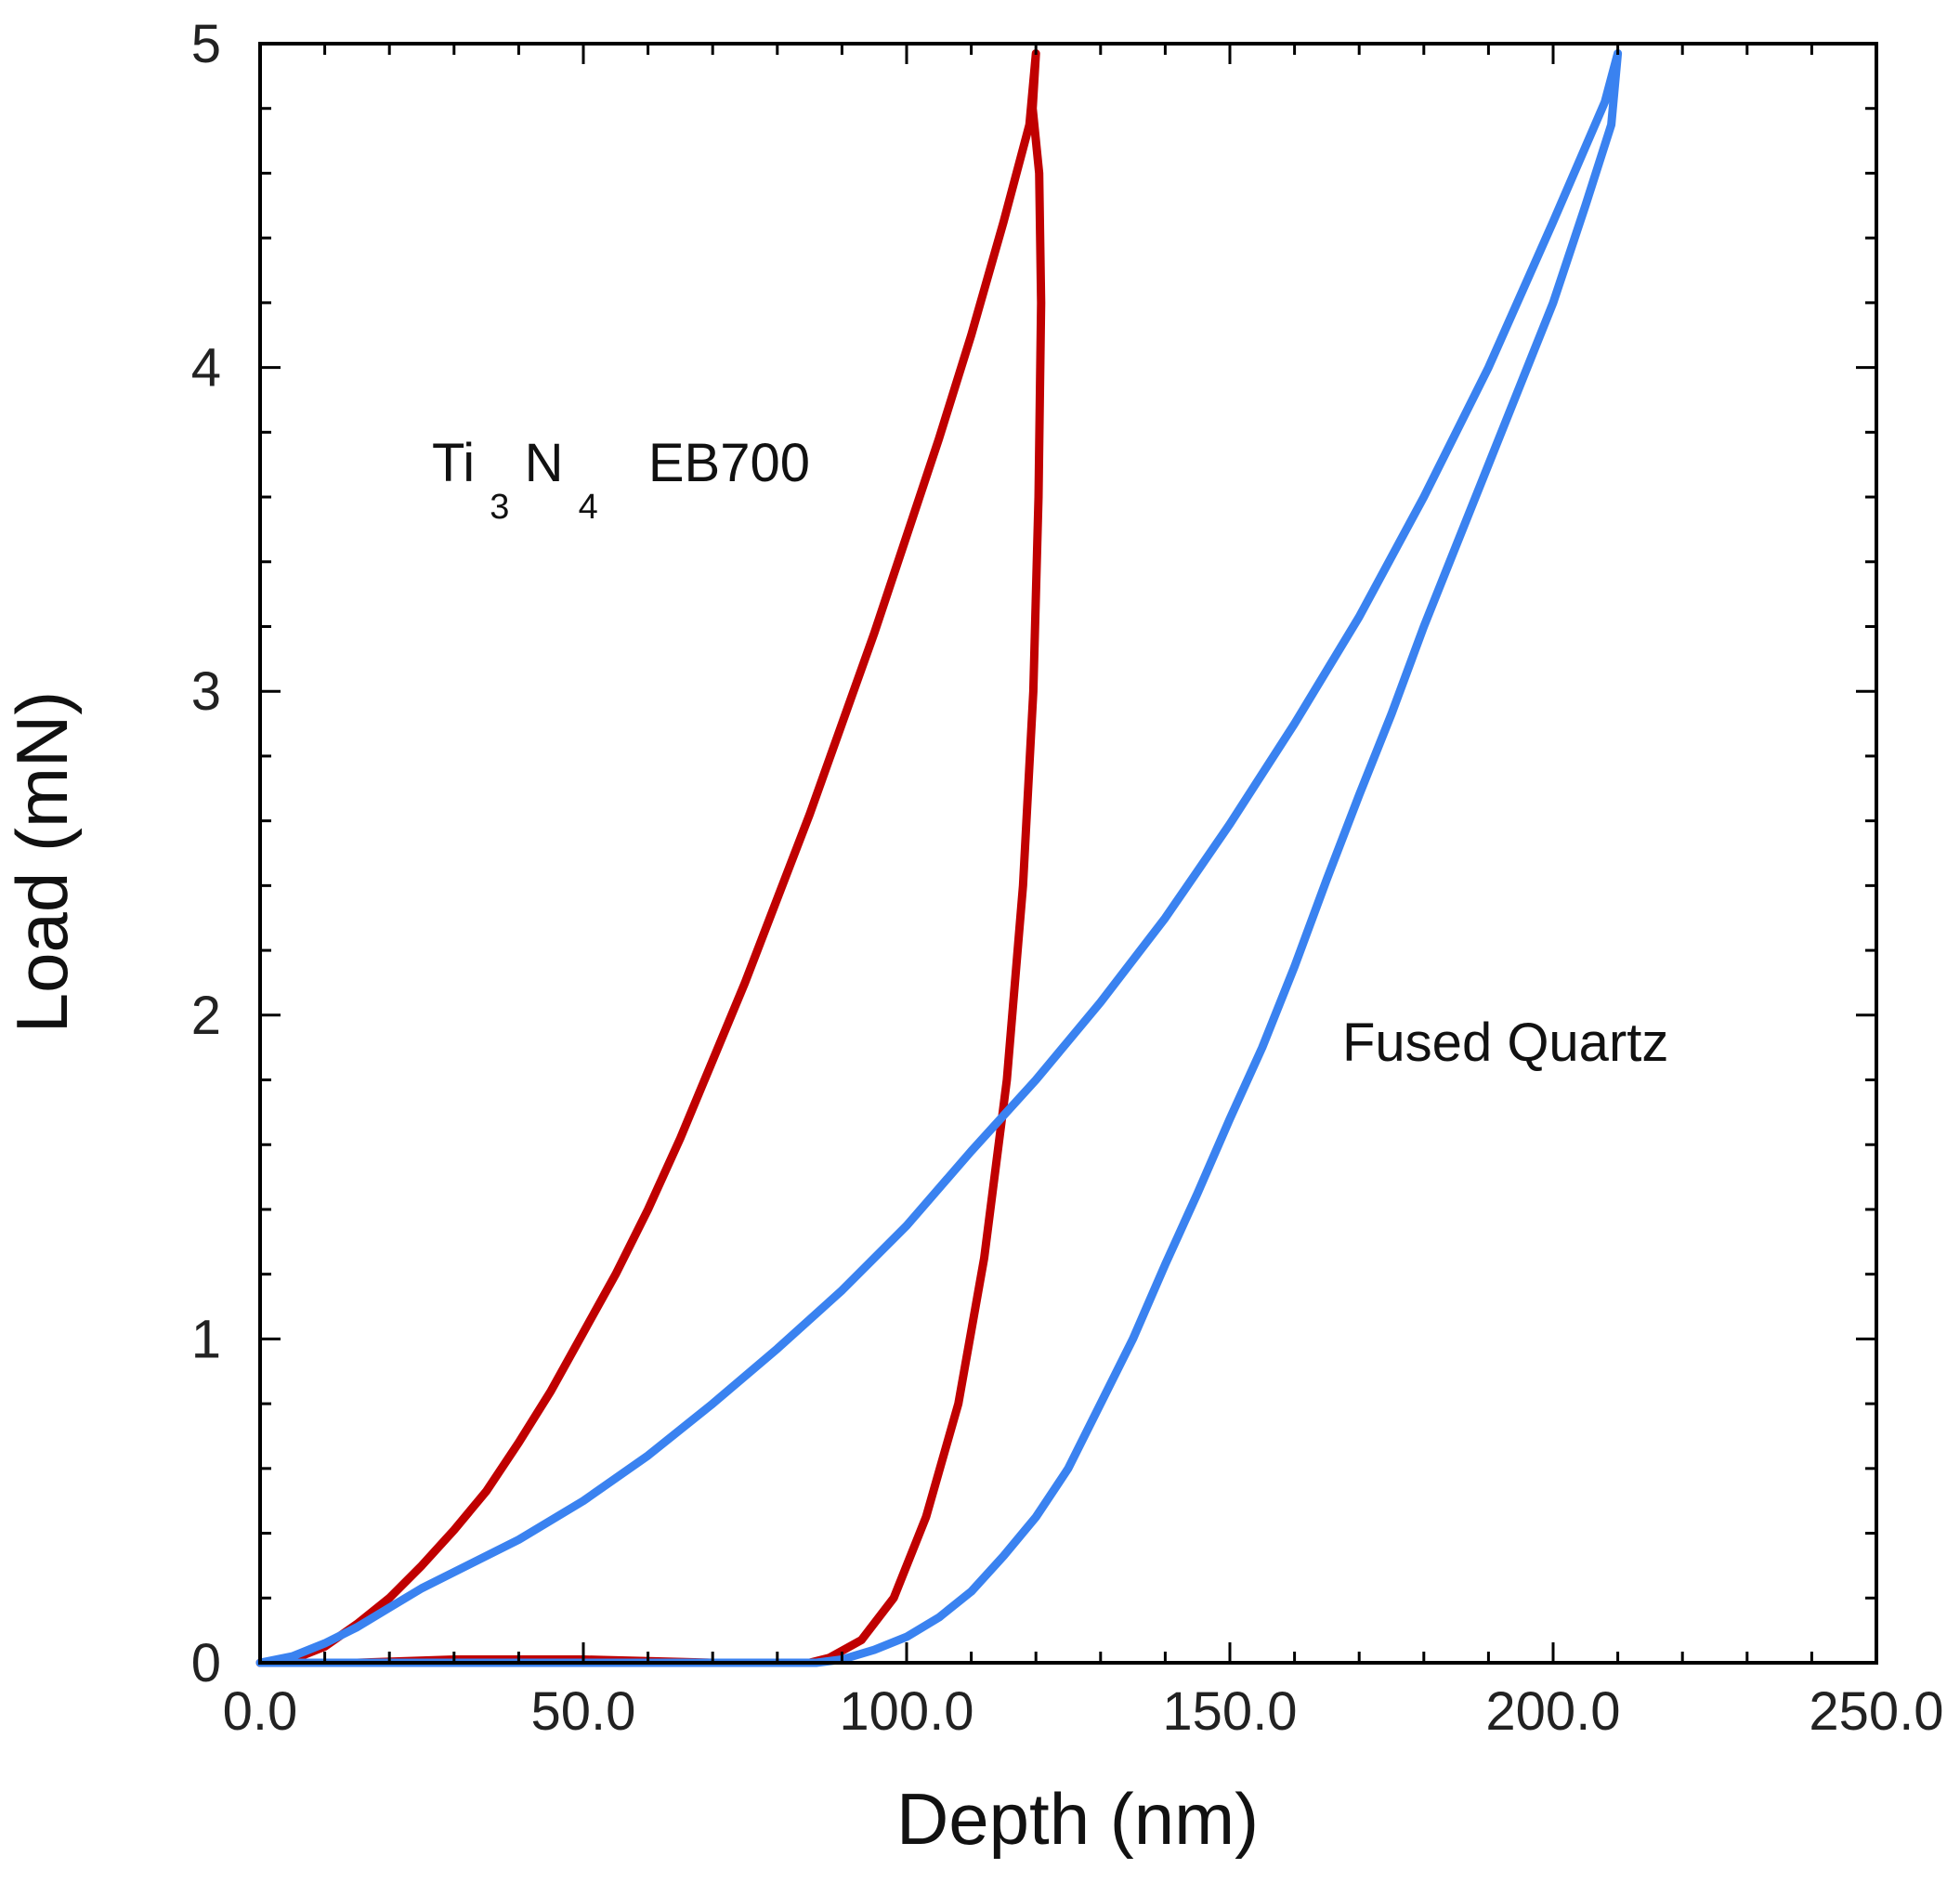 This screenshot has height=1882, width=1960. I want to click on x-axis-title: Depth (nm), so click(1077, 1819).